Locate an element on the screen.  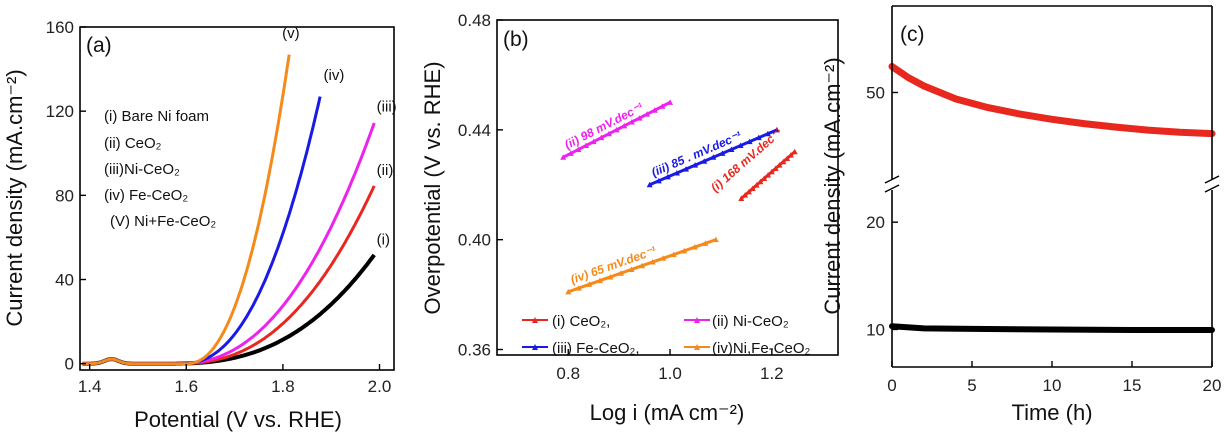
curve-label: (iii) is located at coordinates (387, 107).